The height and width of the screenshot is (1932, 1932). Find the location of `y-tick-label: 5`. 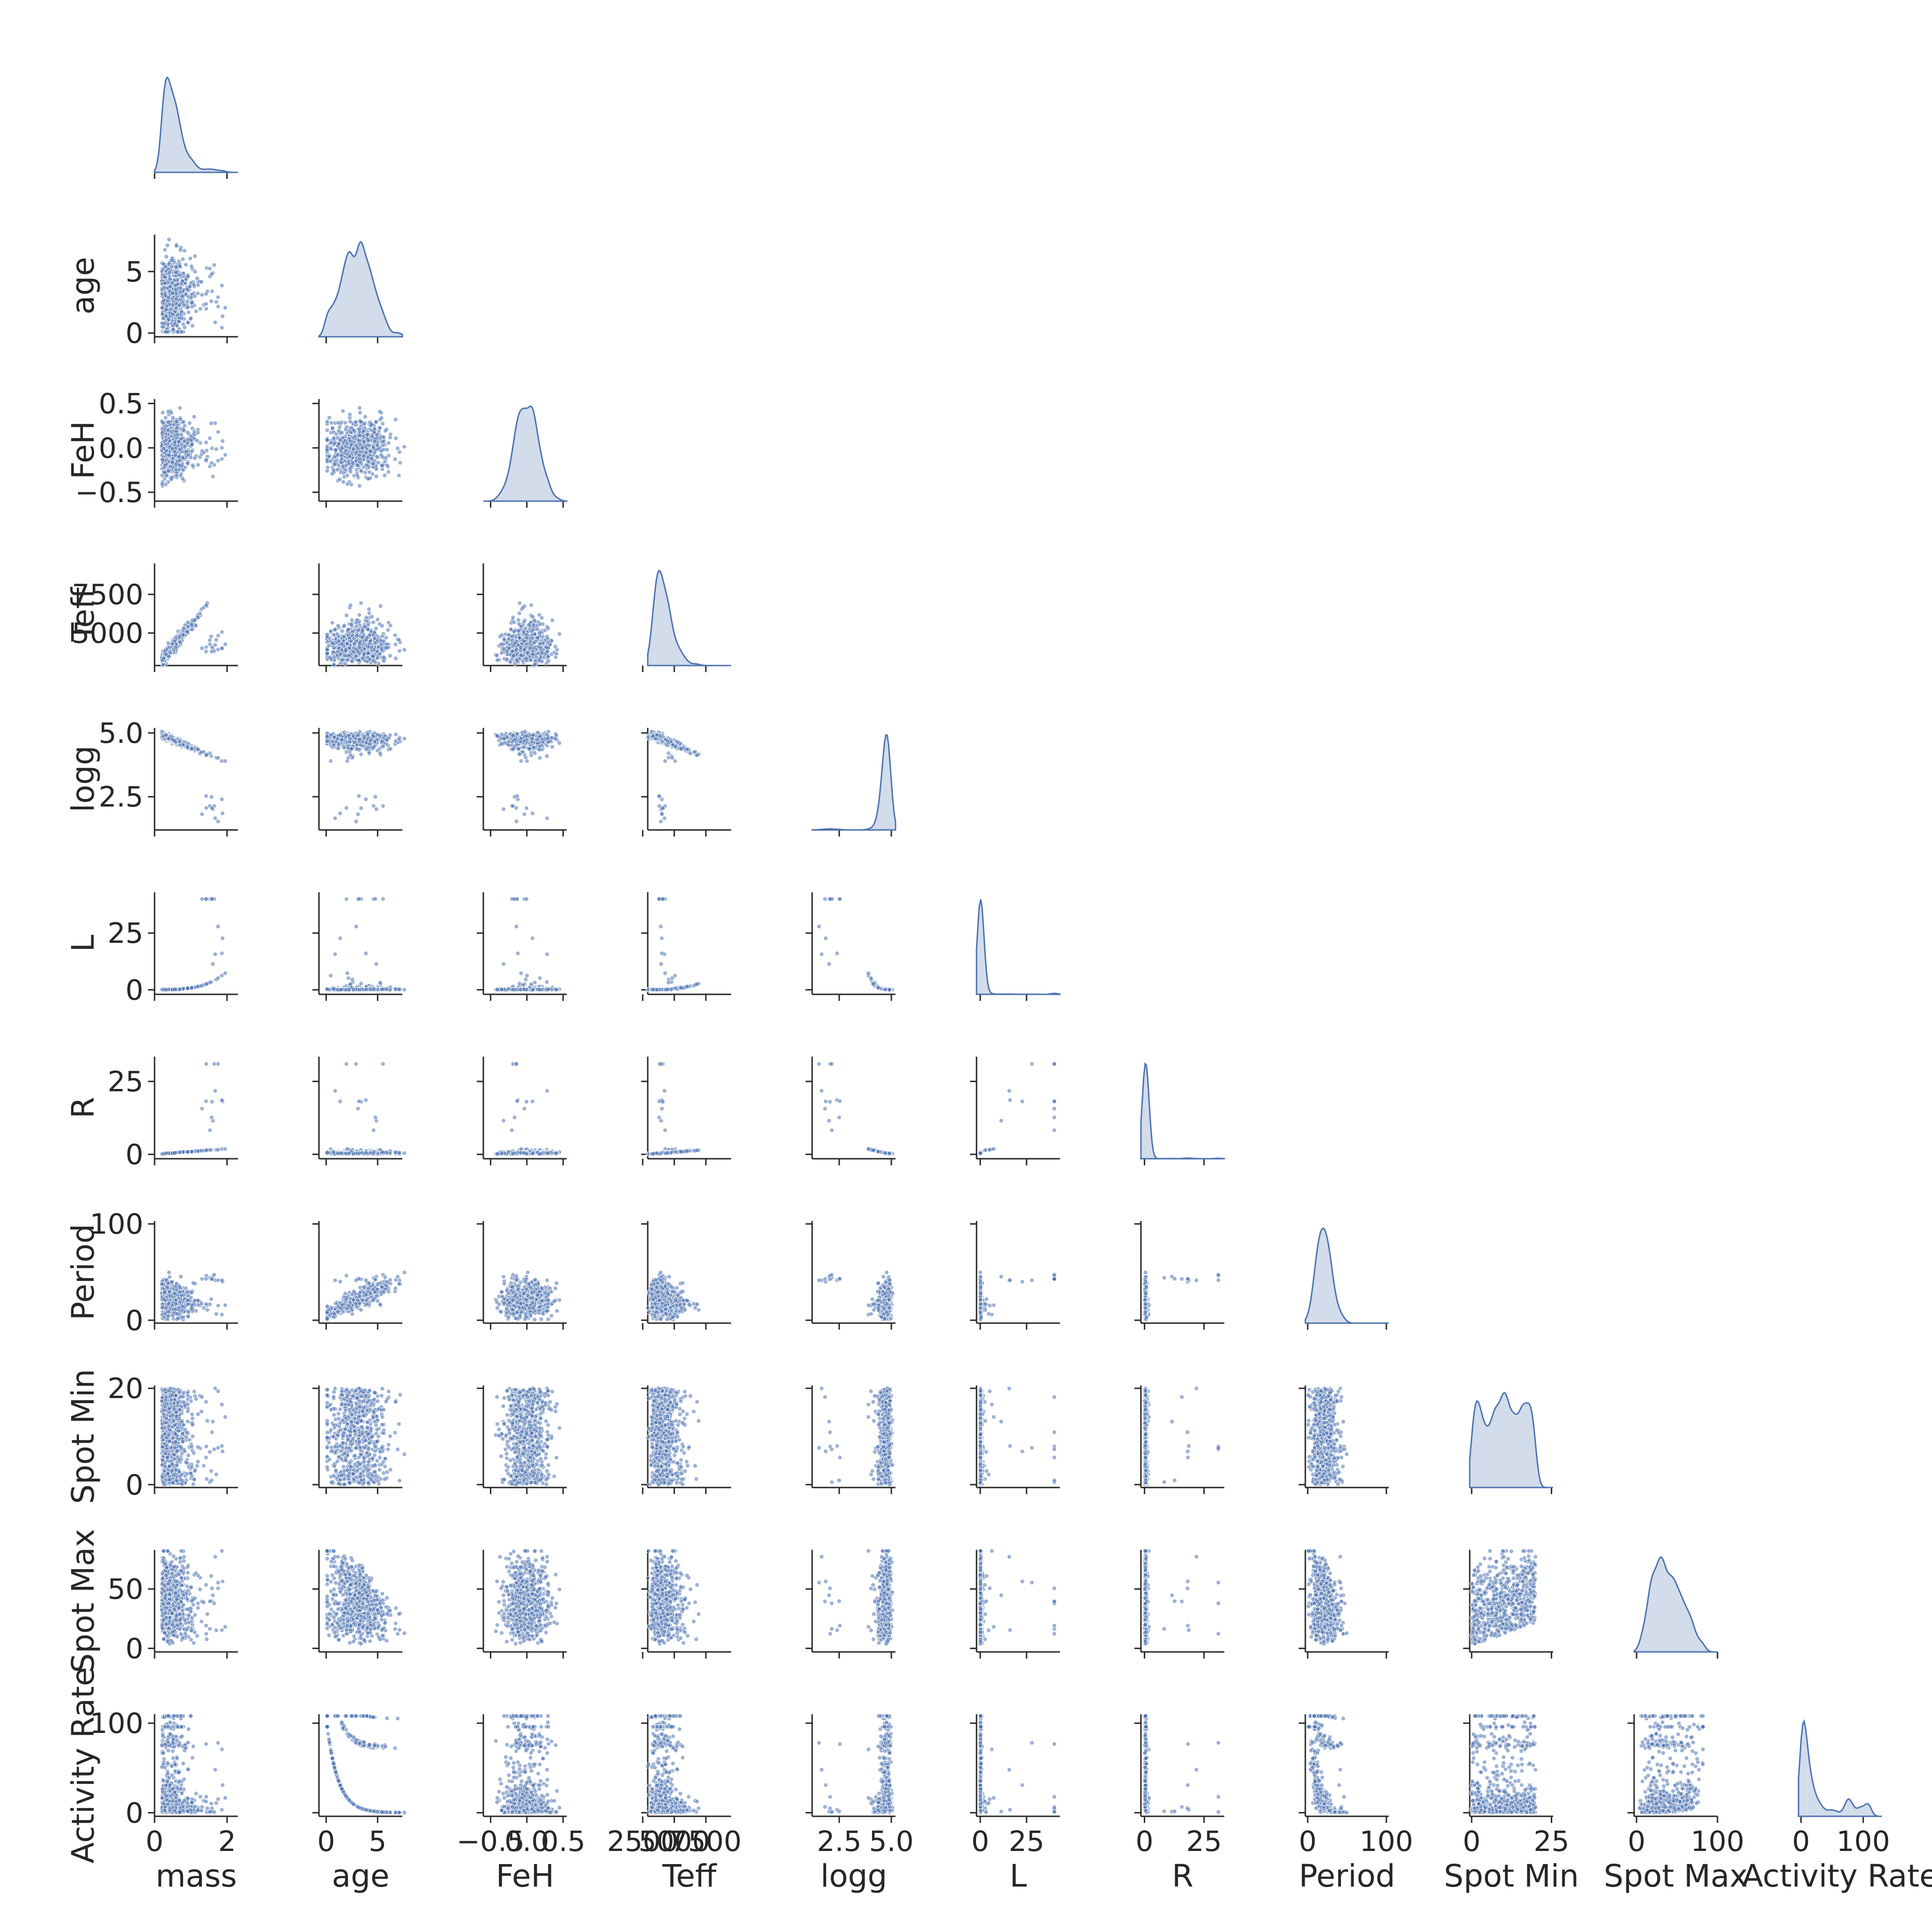

y-tick-label: 5 is located at coordinates (134, 273).